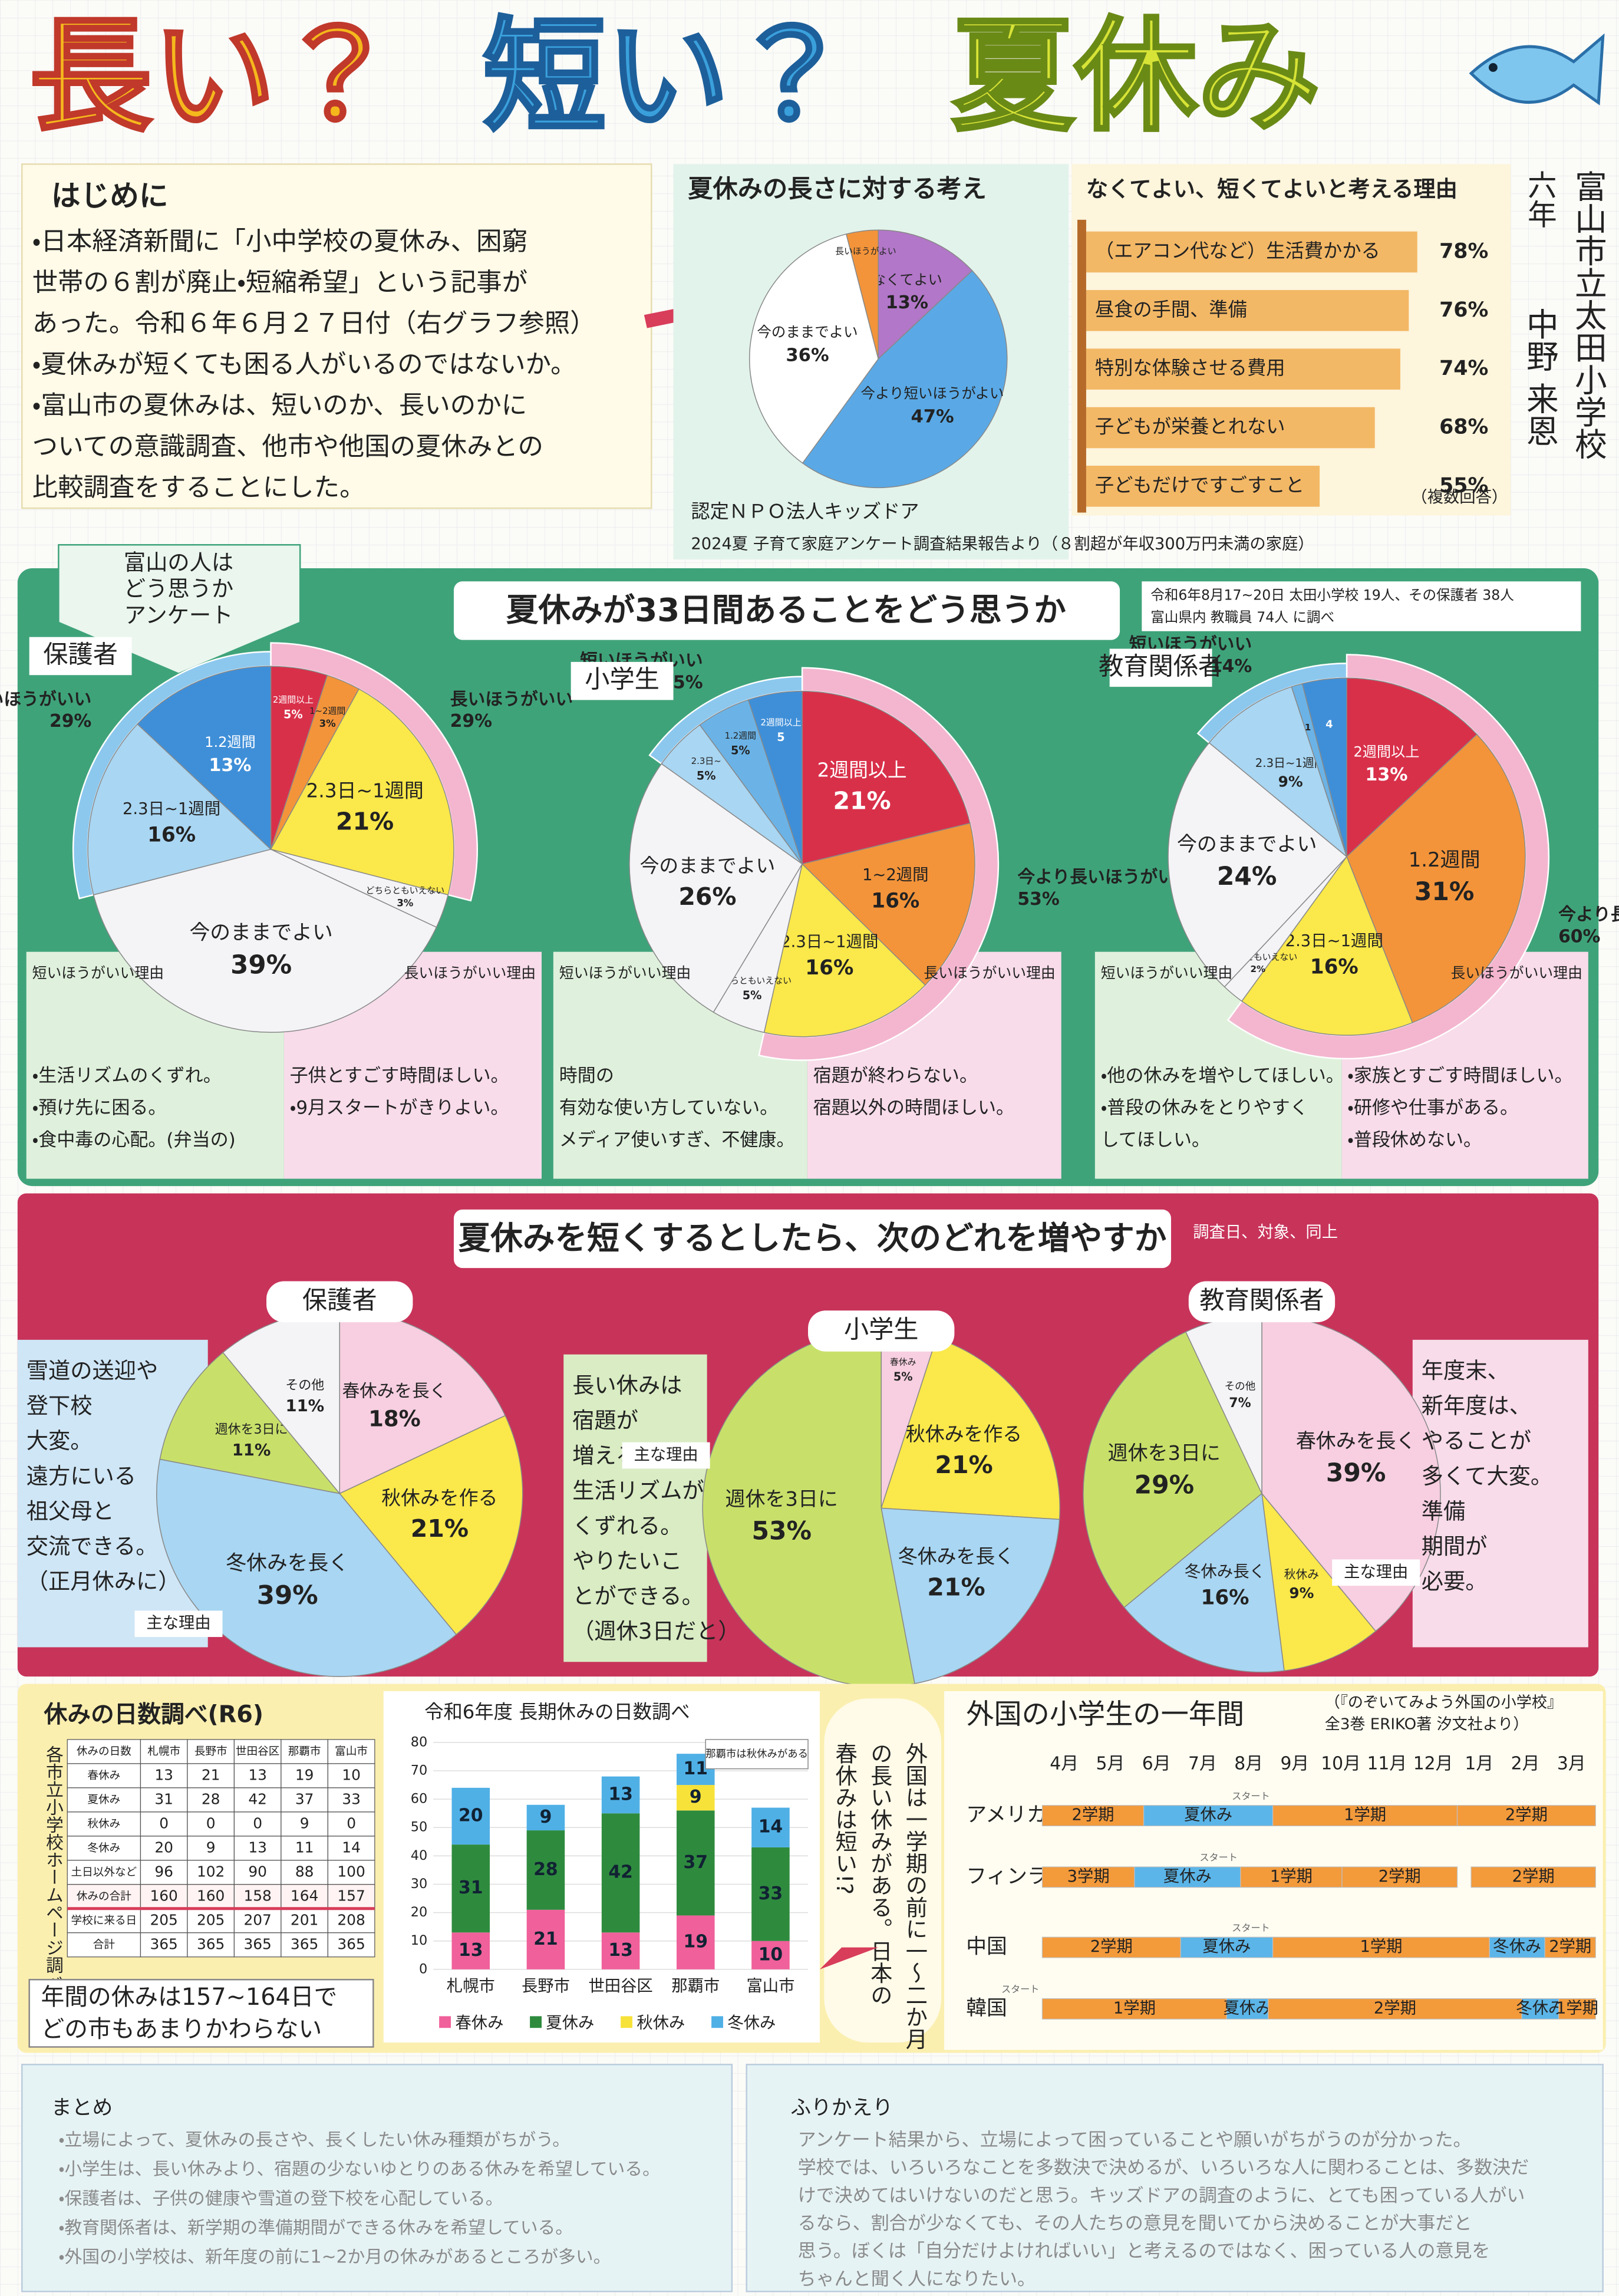 This screenshot has width=1619, height=2296. Describe the element at coordinates (1190, 427) in the screenshot. I see `bar-label: 子どもが栄養とれない` at that location.